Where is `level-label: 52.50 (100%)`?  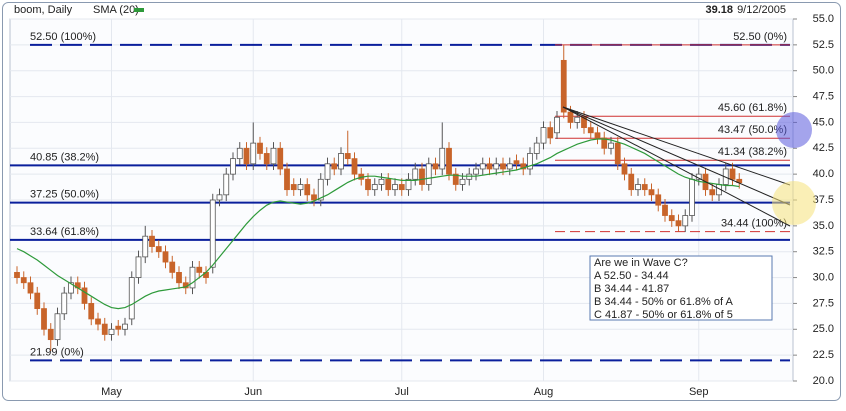
level-label: 52.50 (100%) is located at coordinates (63, 37).